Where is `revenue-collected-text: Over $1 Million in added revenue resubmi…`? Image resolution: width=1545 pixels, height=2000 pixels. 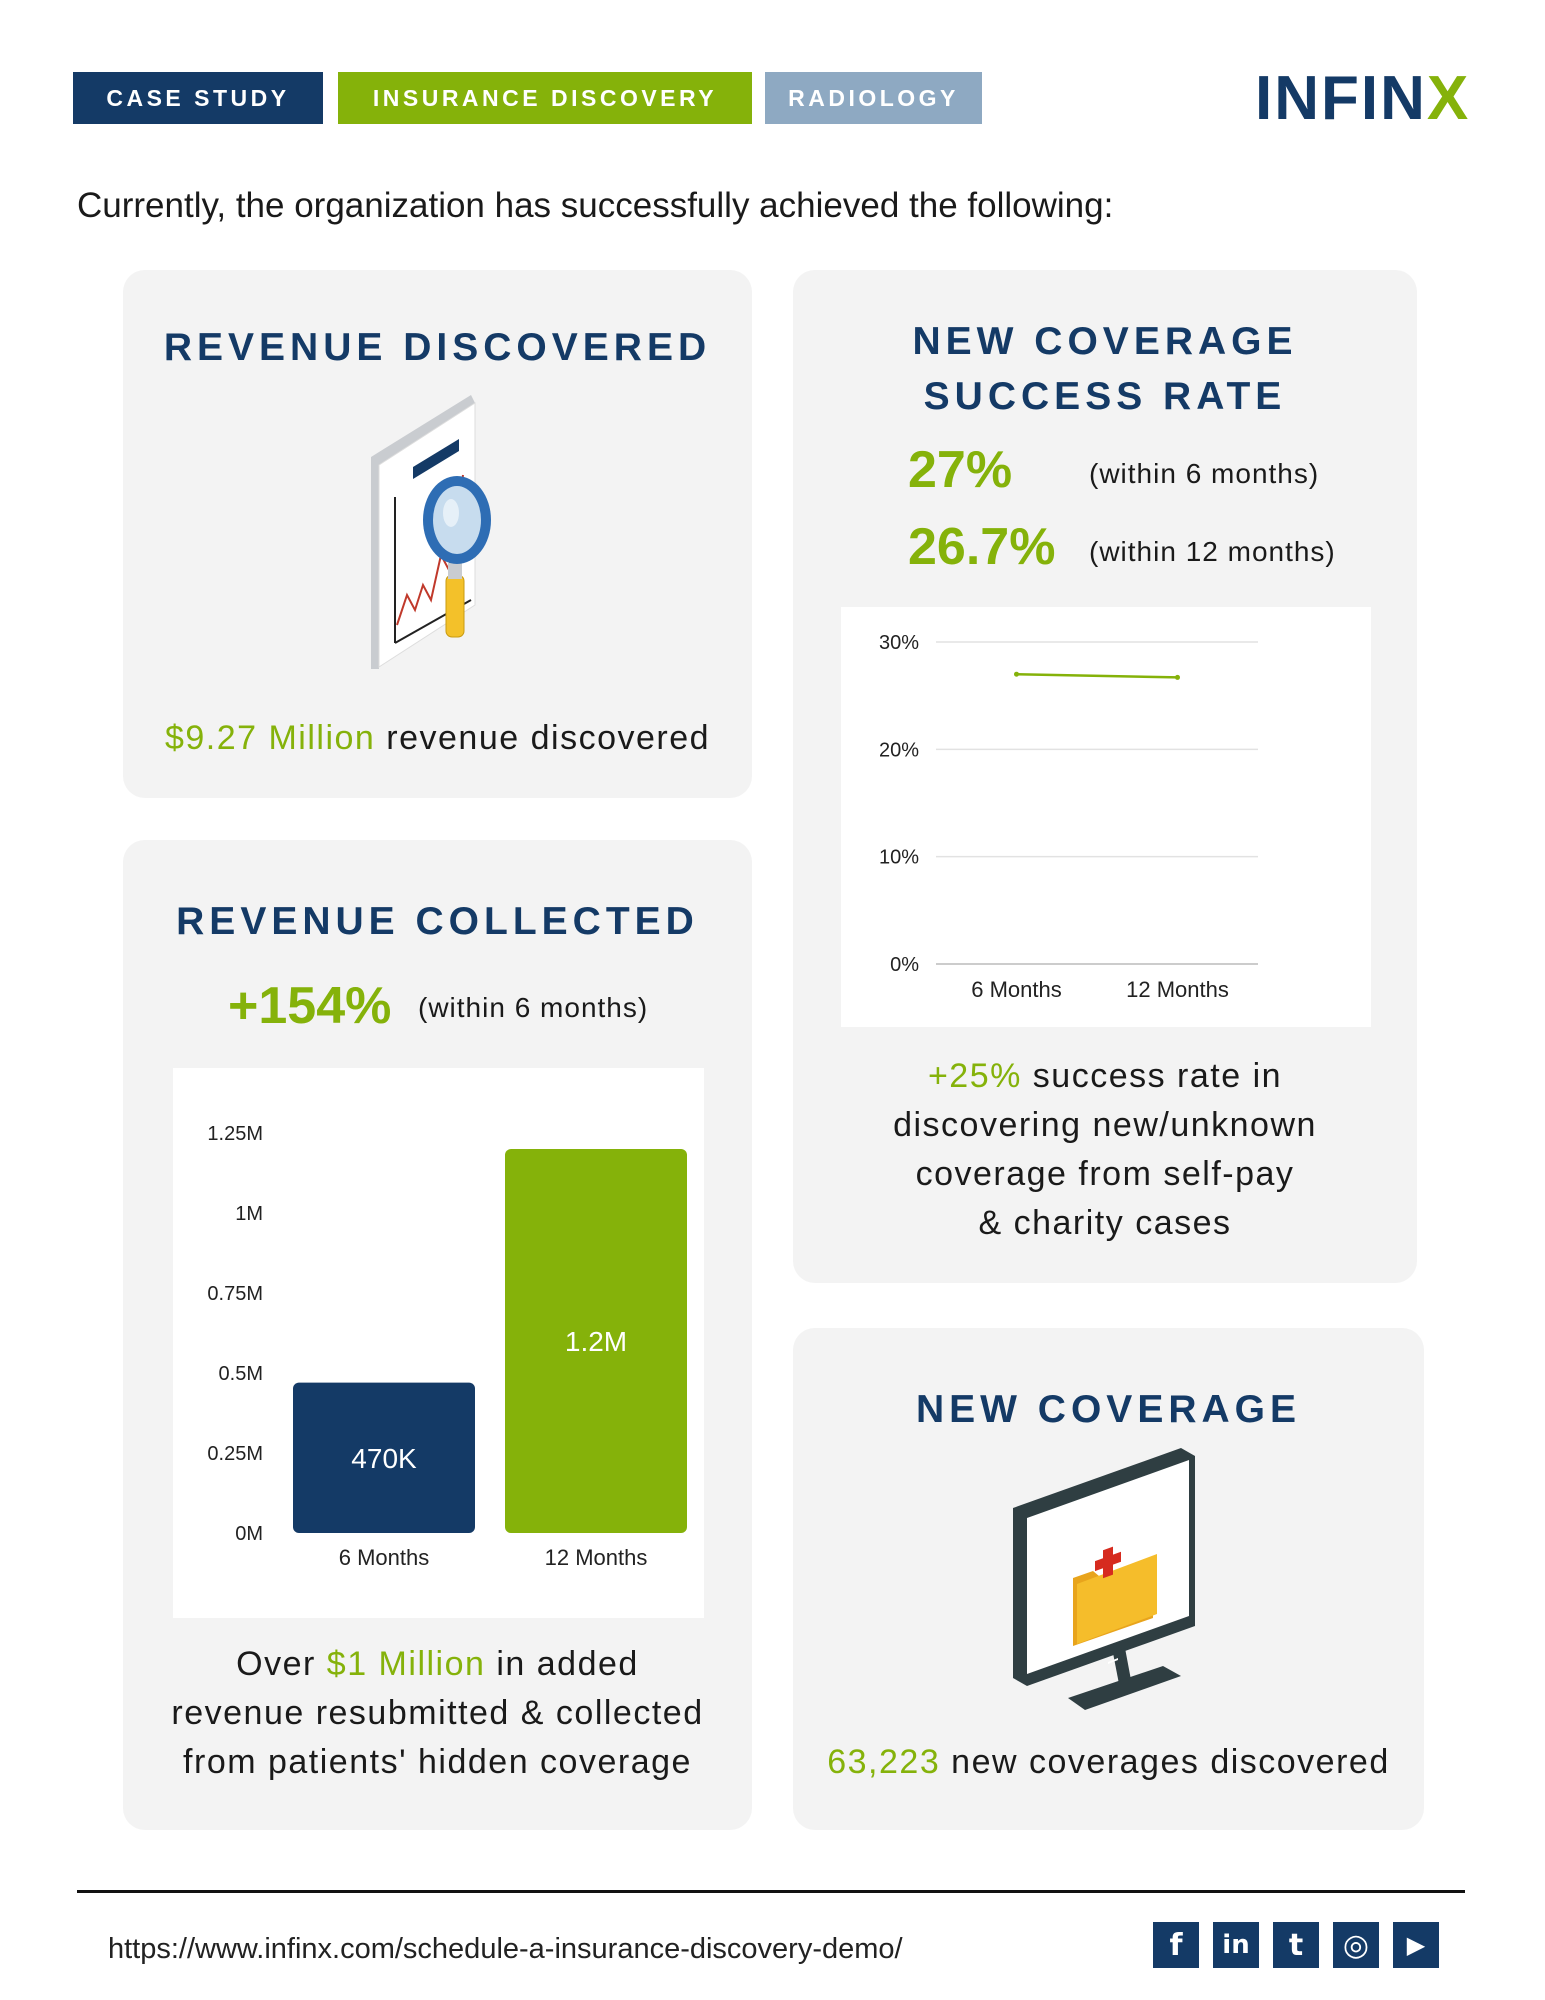
revenue-collected-text: Over $1 Million in added revenue resubmi… is located at coordinates (437, 1713).